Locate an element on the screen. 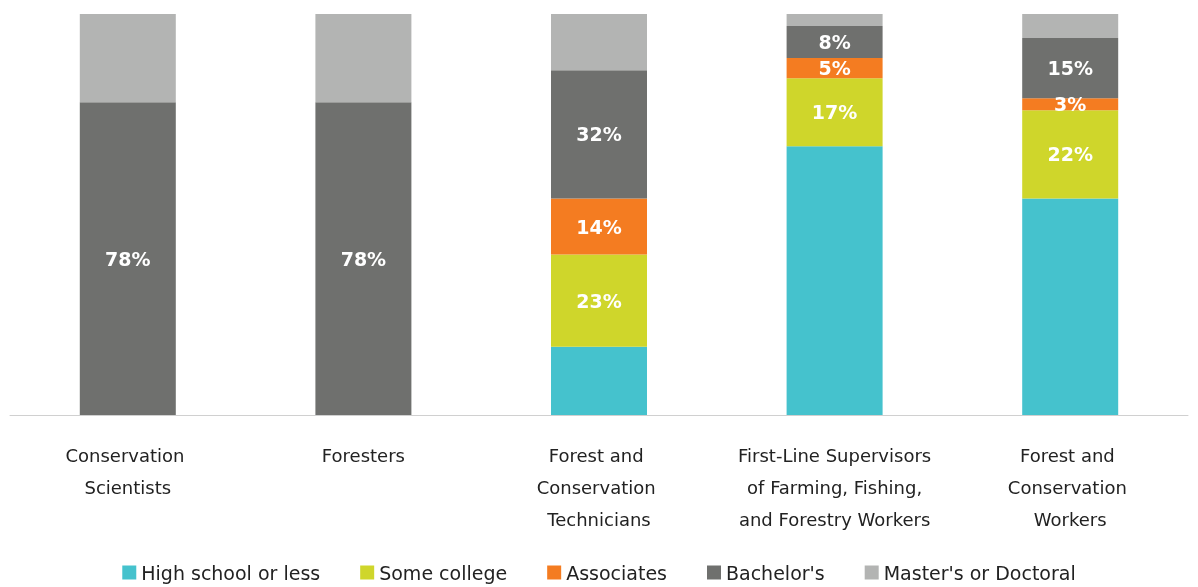 The height and width of the screenshot is (587, 1198). x-tick-label: Foresters is located at coordinates (363, 455).